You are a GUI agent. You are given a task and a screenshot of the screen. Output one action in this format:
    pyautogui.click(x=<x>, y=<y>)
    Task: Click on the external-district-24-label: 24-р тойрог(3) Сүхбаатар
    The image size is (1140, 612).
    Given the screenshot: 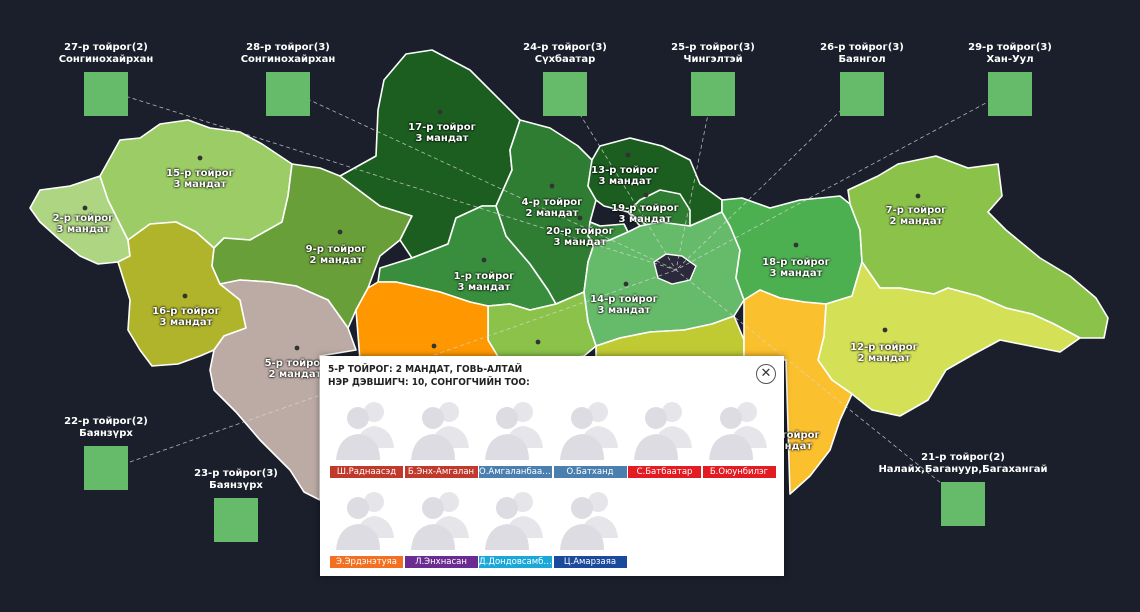 What is the action you would take?
    pyautogui.click(x=565, y=53)
    